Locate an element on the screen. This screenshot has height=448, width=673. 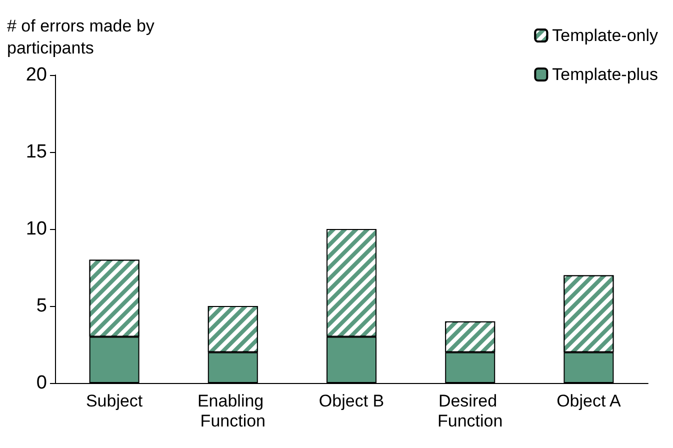
y-tick-label: 15 is located at coordinates (36, 152).